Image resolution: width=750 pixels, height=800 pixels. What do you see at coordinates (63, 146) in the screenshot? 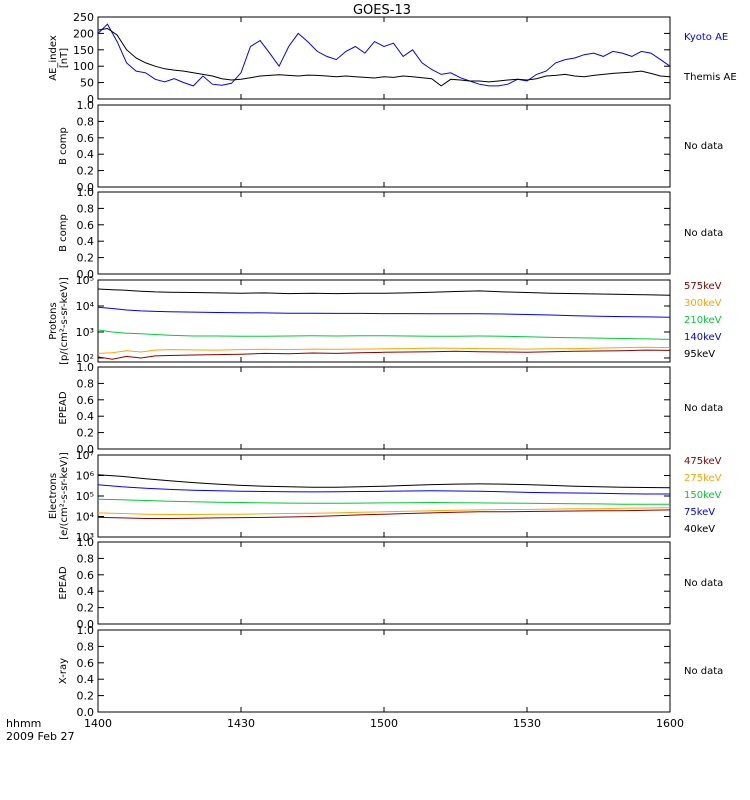
I see `y-axis-label: B comp` at bounding box center [63, 146].